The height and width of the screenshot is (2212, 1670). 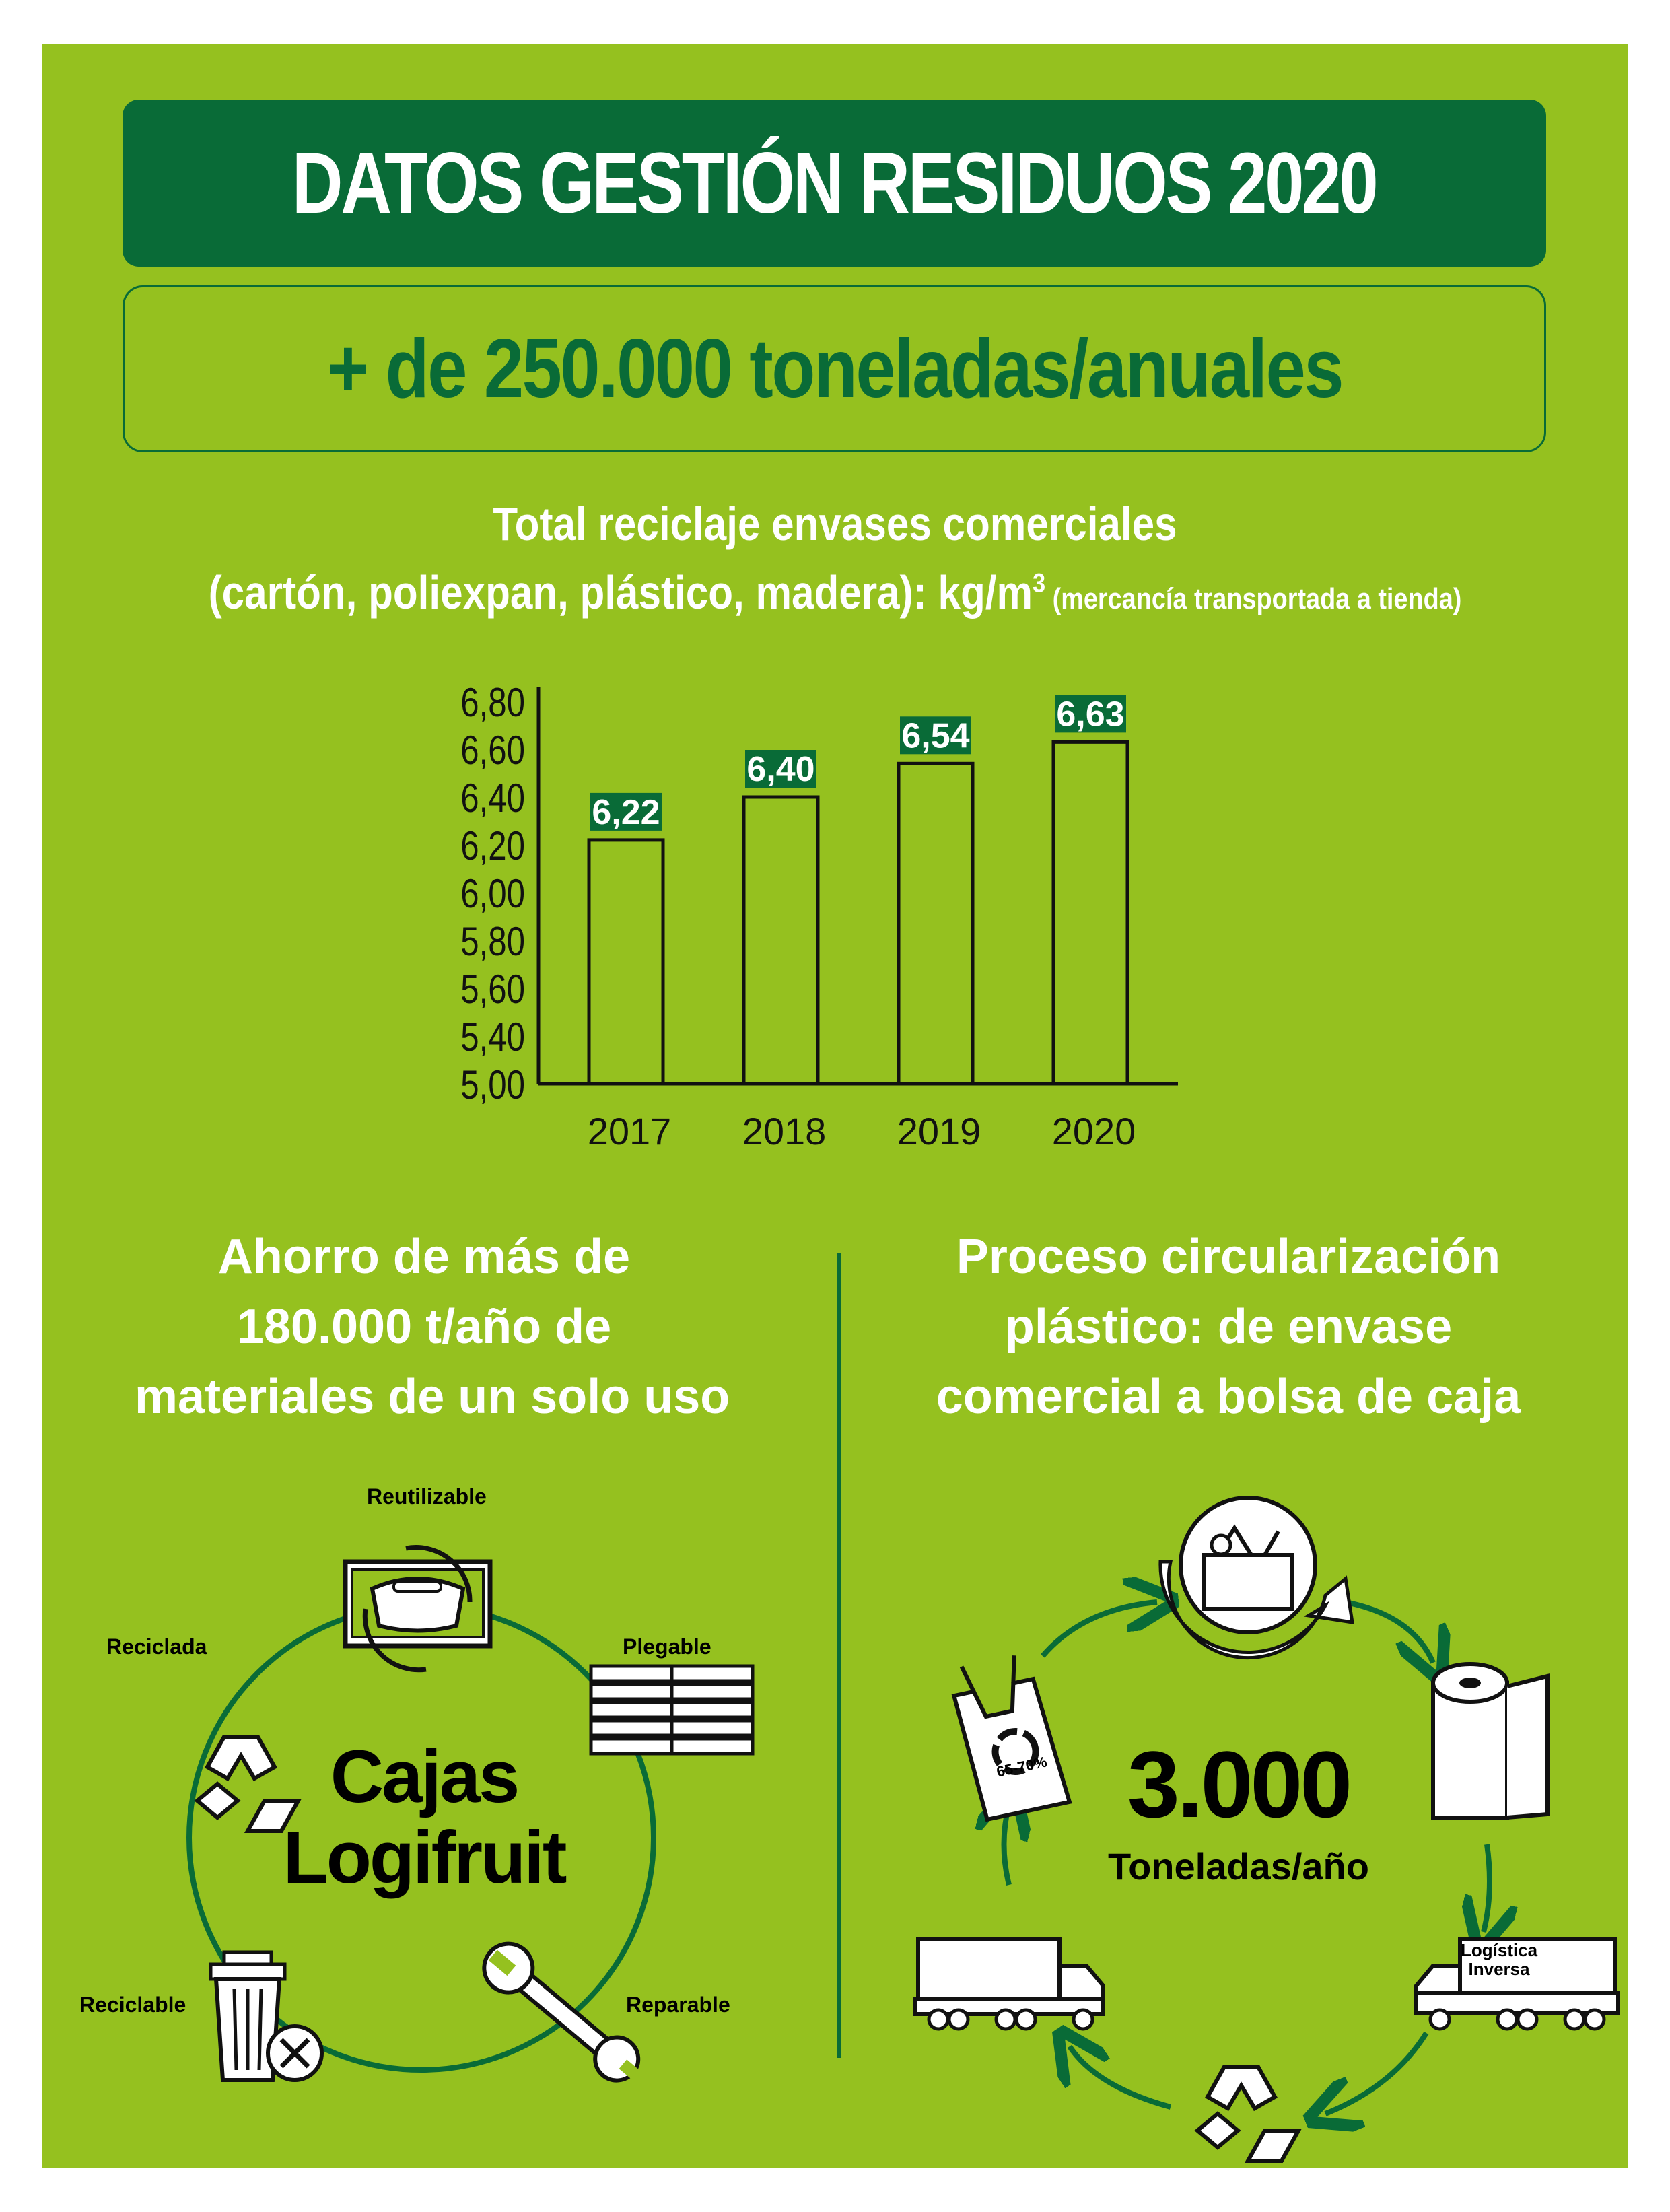 I want to click on y-tick-label: 6,40, so click(x=492, y=798).